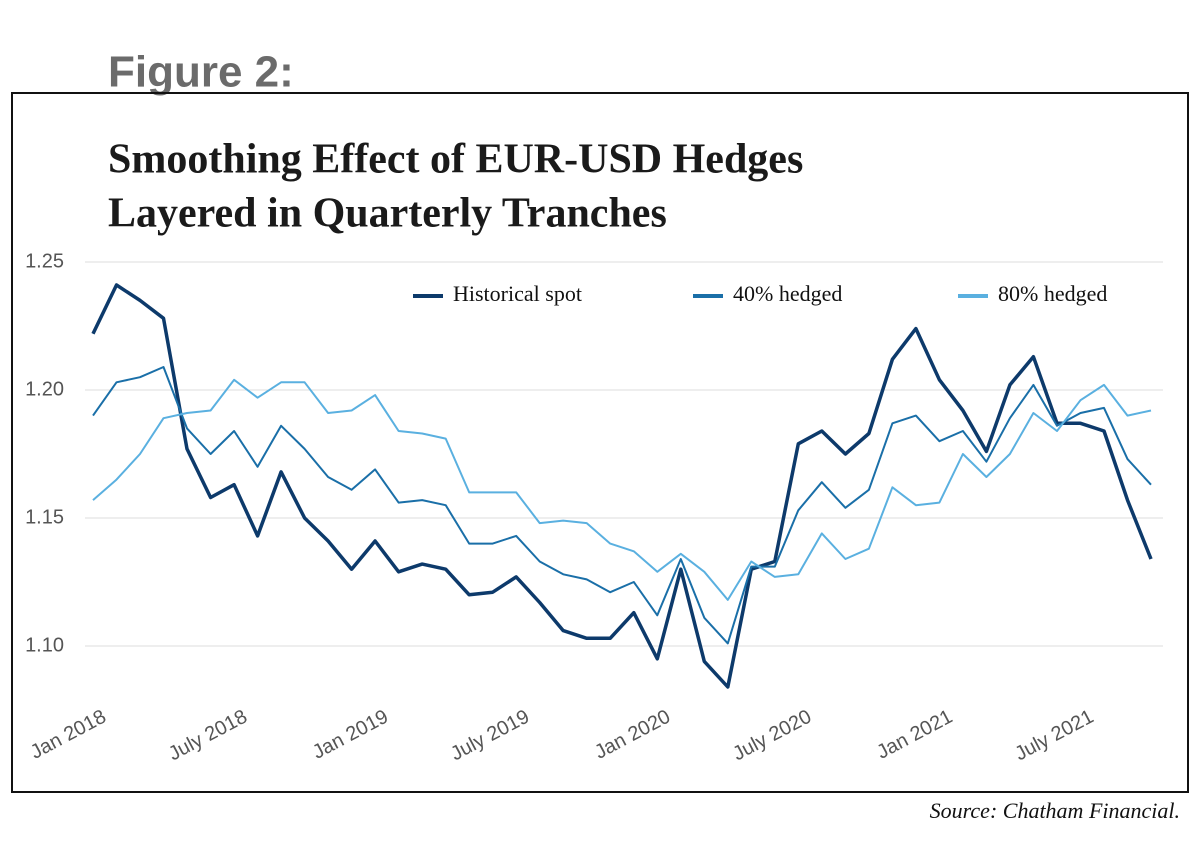  Describe the element at coordinates (787, 293) in the screenshot. I see `legend-label: 40% hedged` at that location.